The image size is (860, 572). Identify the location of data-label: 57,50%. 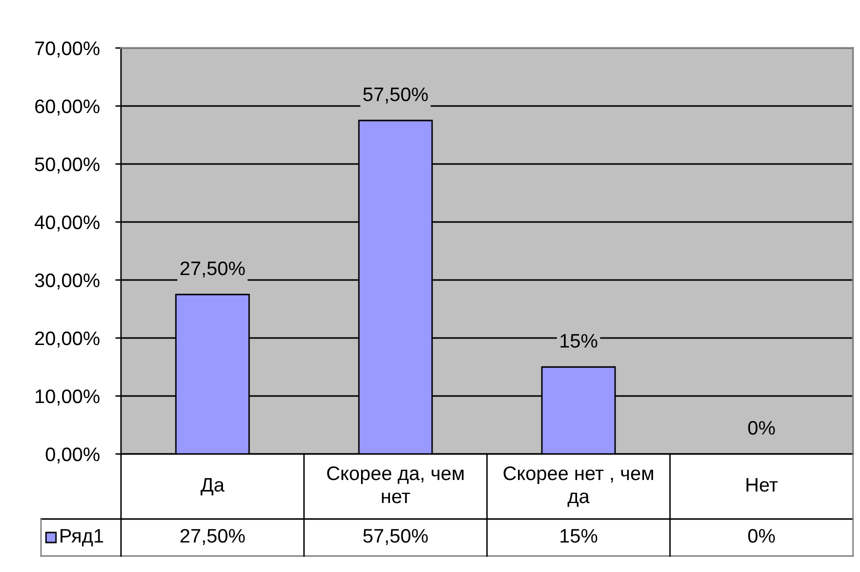
(395, 537).